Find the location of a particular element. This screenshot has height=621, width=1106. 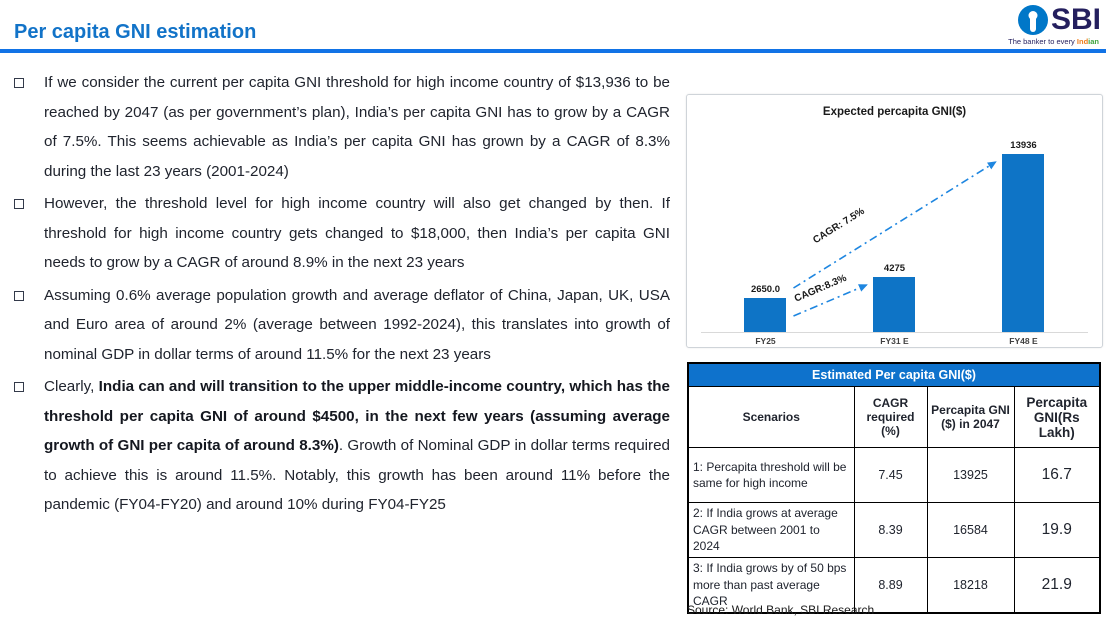

sbi-keyhole-icon is located at coordinates (1032, 20).